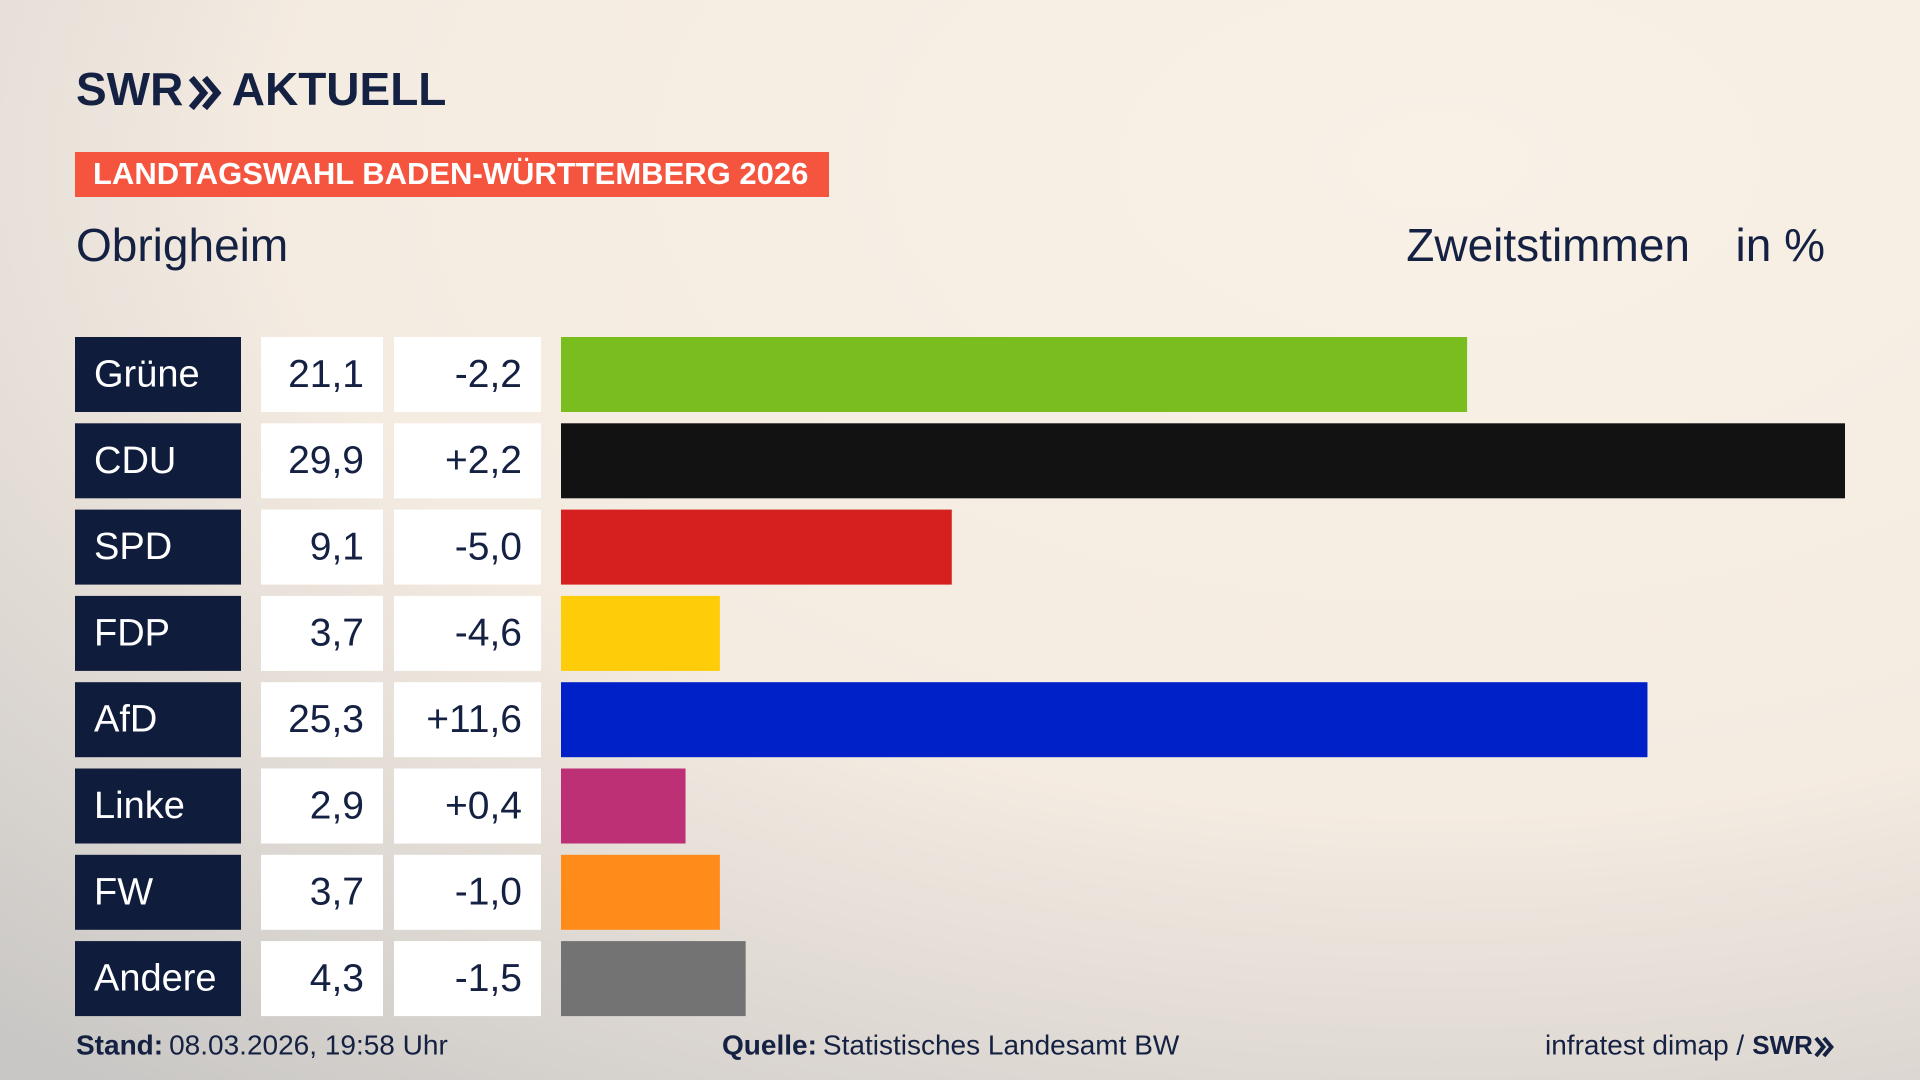 Image resolution: width=1920 pixels, height=1080 pixels. What do you see at coordinates (147, 375) in the screenshot?
I see `party-label: Grüne` at bounding box center [147, 375].